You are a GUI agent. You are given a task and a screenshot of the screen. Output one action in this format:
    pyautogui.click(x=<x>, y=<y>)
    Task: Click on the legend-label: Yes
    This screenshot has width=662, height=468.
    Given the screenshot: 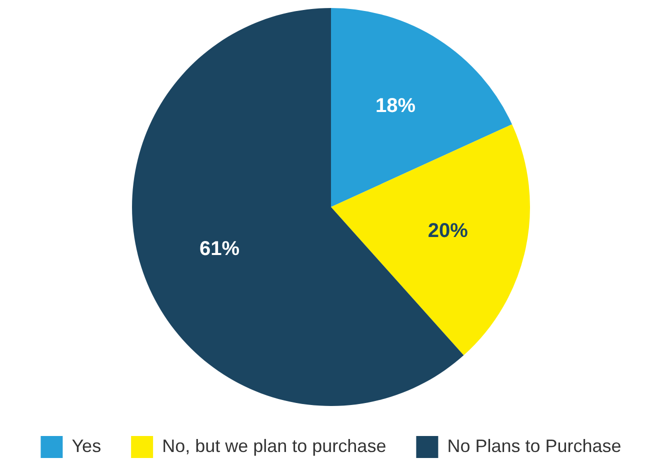 What is the action you would take?
    pyautogui.click(x=87, y=446)
    